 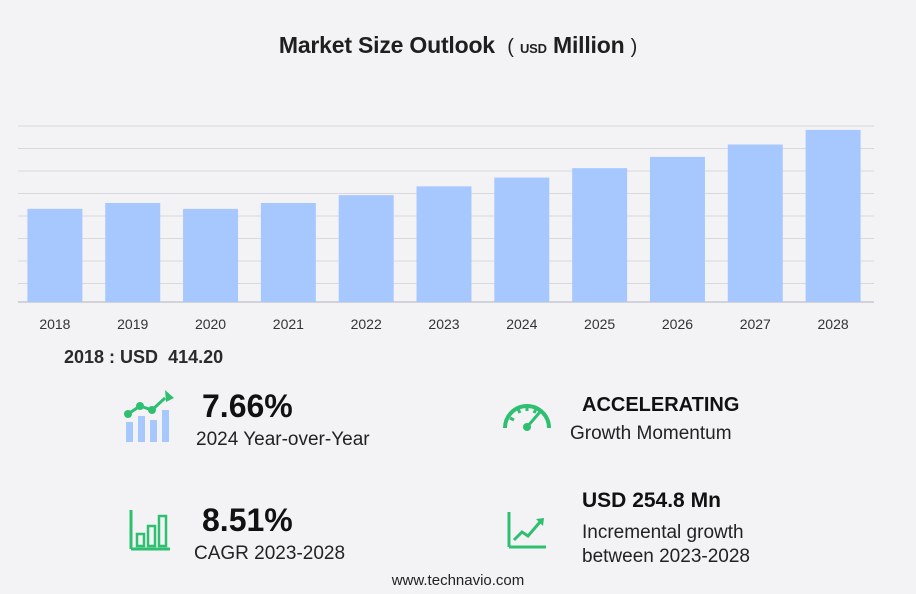 What do you see at coordinates (247, 406) in the screenshot?
I see `yoy-value: 7.66%` at bounding box center [247, 406].